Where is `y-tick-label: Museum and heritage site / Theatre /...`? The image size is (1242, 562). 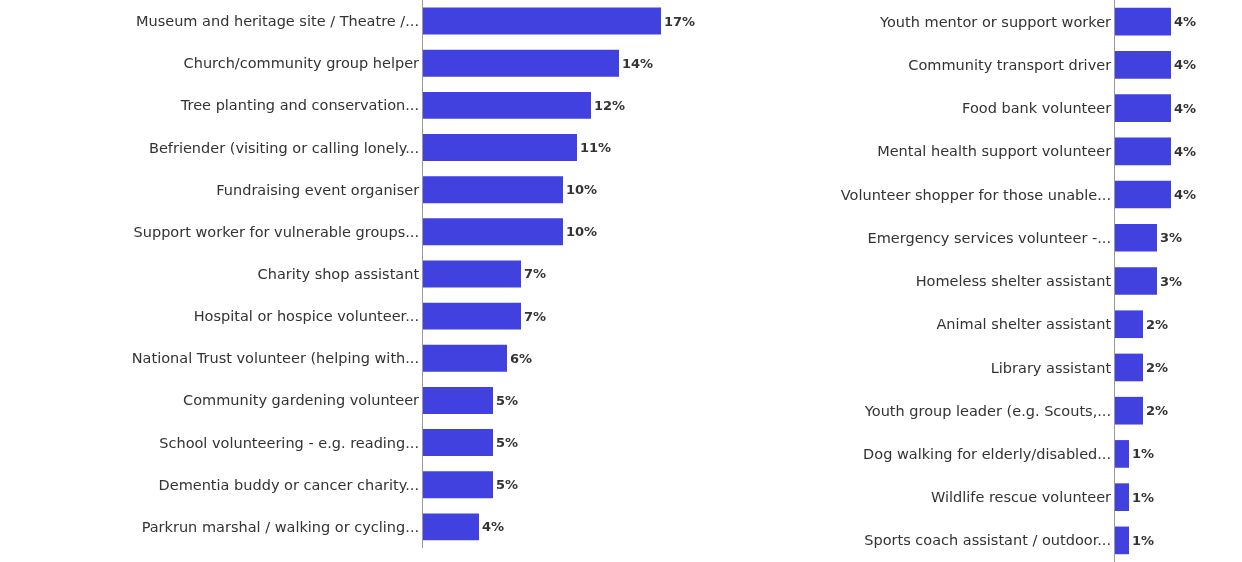 y-tick-label: Museum and heritage site / Theatre /... is located at coordinates (277, 21).